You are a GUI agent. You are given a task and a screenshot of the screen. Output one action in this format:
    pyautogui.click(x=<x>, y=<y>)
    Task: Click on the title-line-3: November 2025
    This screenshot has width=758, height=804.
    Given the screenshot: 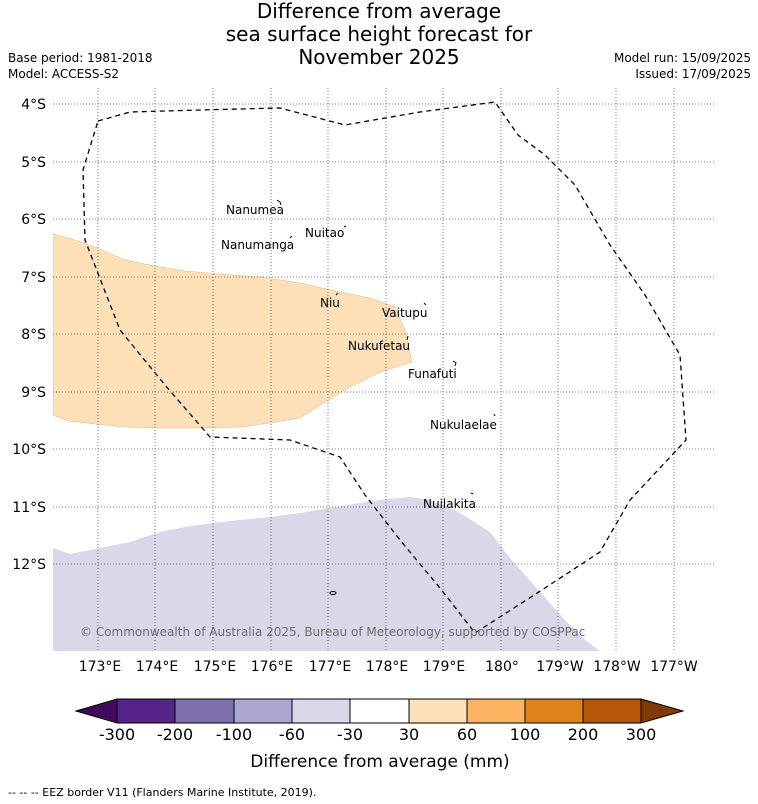 What is the action you would take?
    pyautogui.click(x=379, y=57)
    